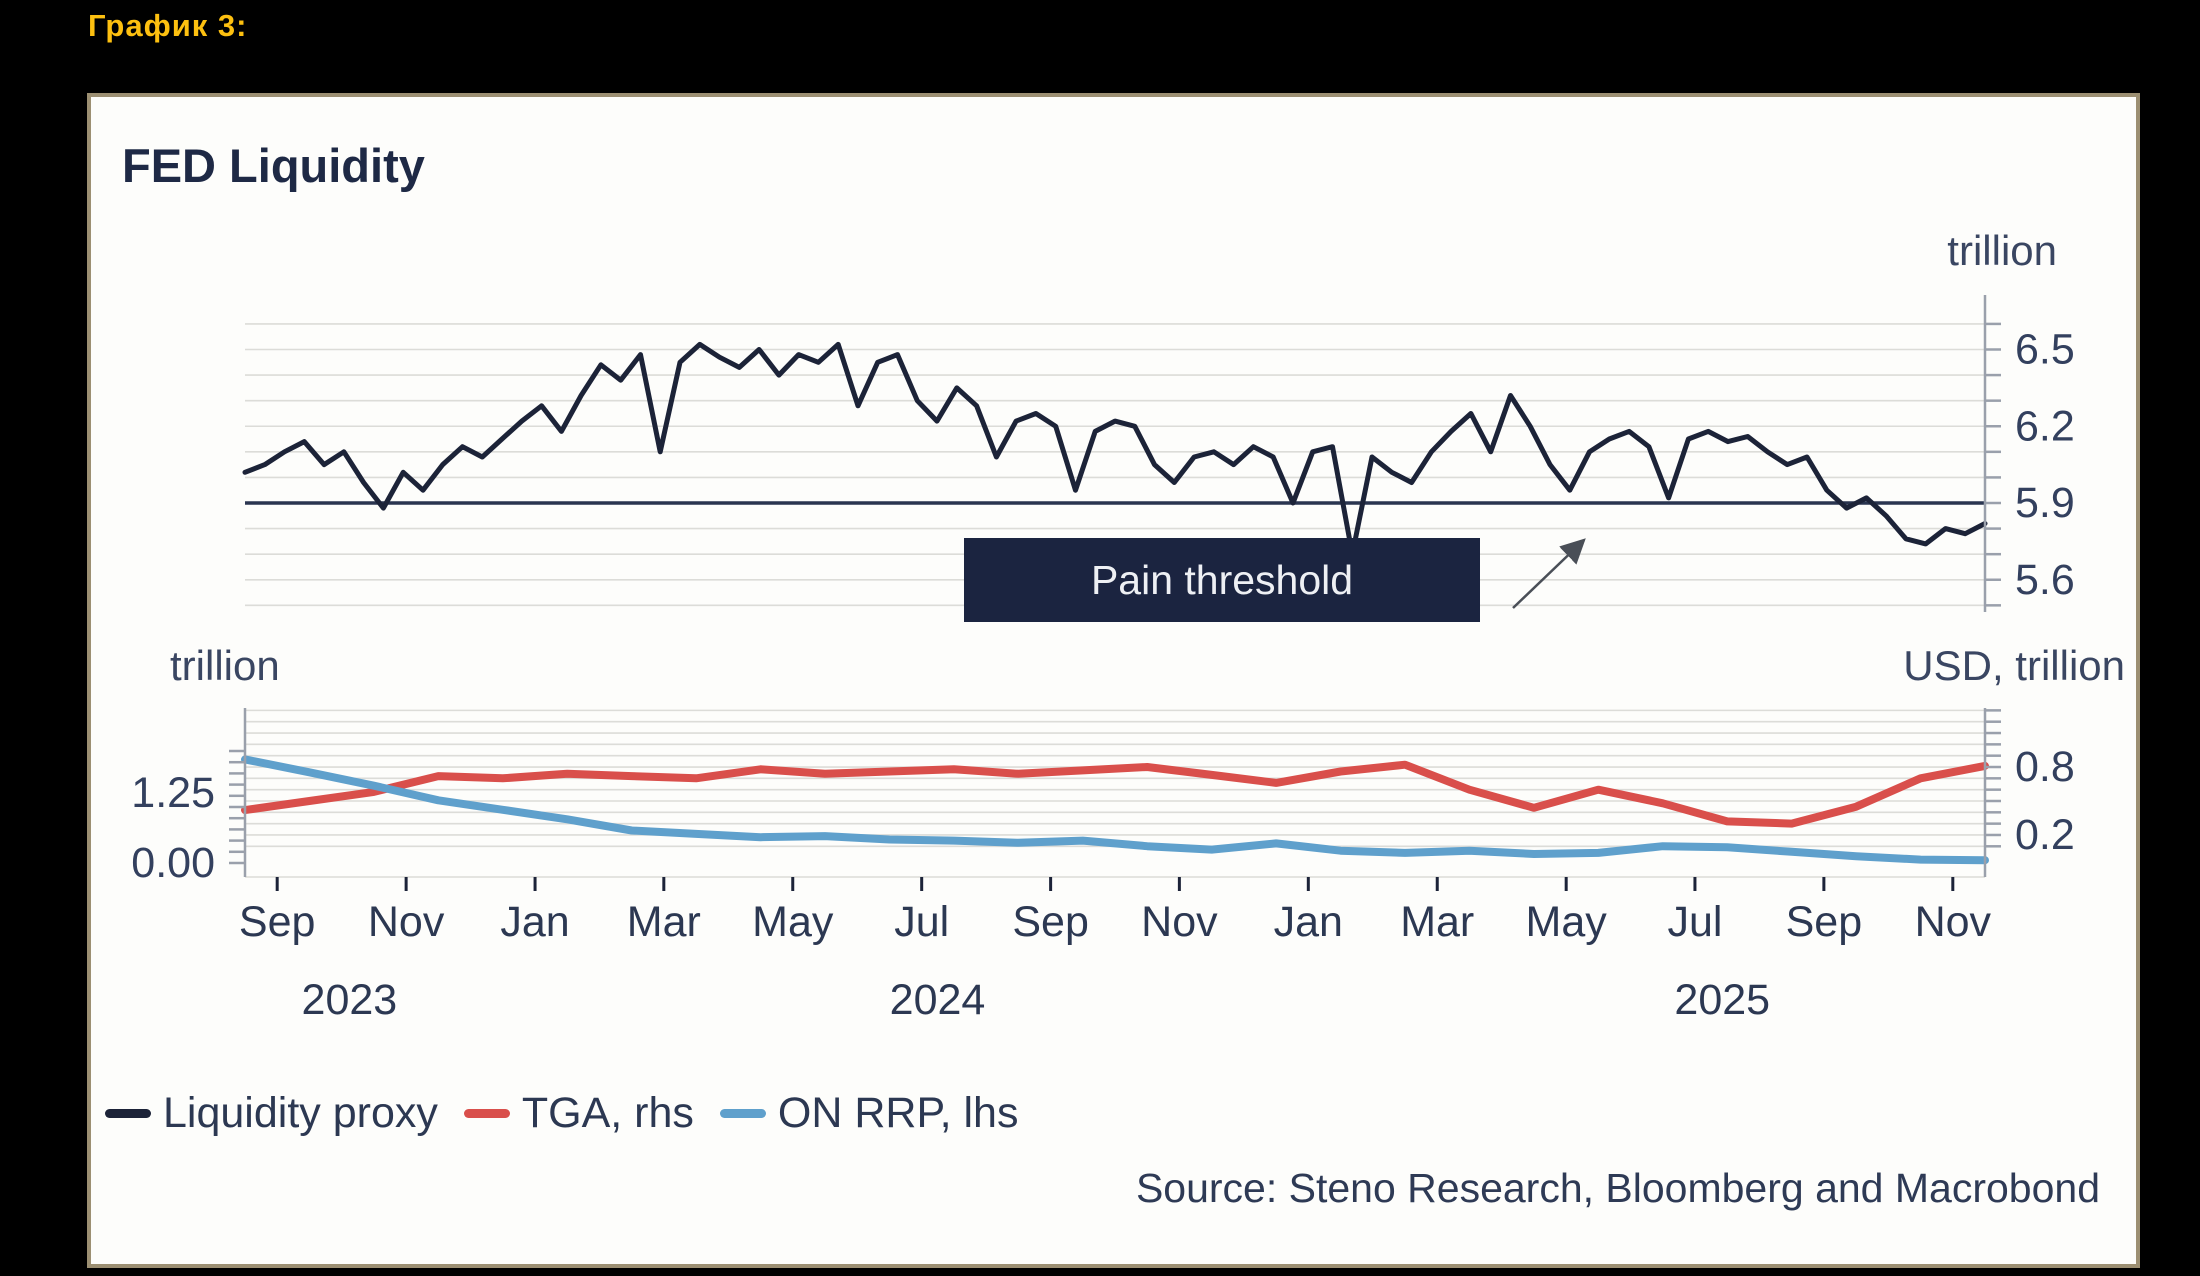  I want to click on y-tick-label: 0.8, so click(2045, 767).